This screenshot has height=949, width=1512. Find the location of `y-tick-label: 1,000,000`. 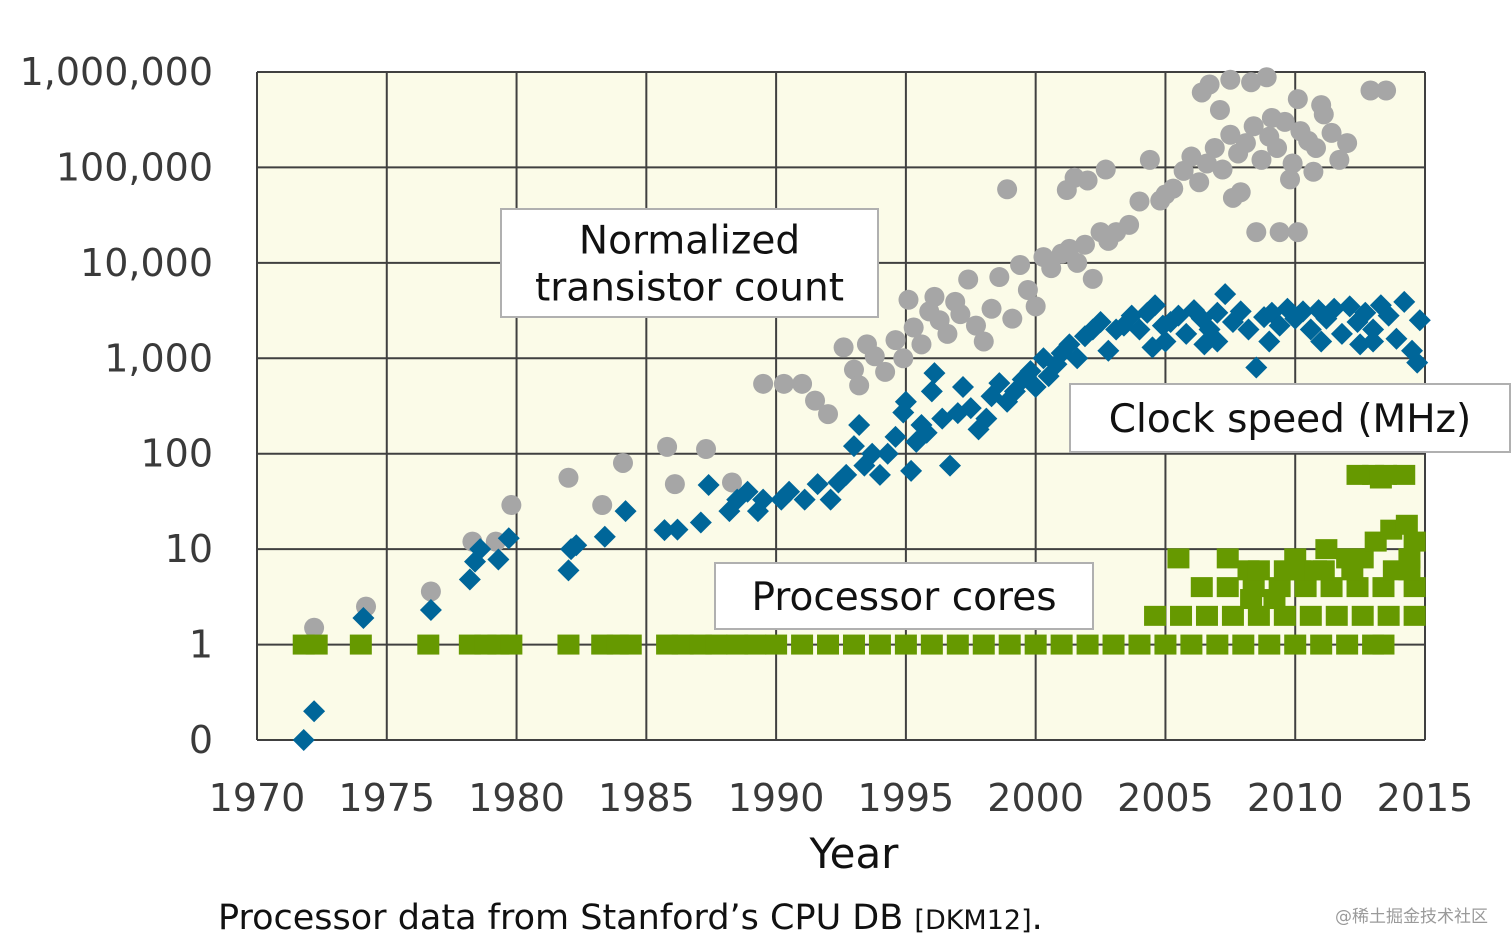

y-tick-label: 1,000,000 is located at coordinates (116, 72).